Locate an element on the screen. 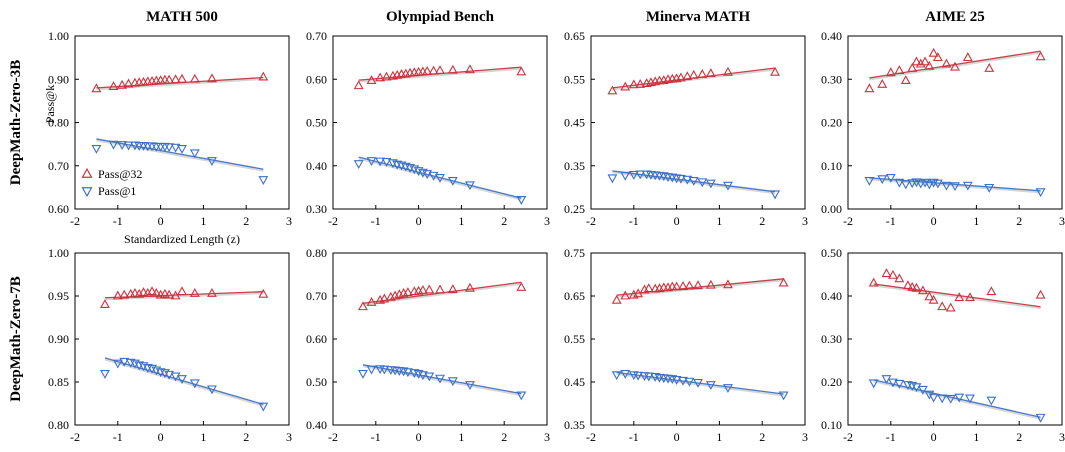 Image resolution: width=1065 pixels, height=452 pixels. x-axis-label: Standardized Length (z) is located at coordinates (182, 239).